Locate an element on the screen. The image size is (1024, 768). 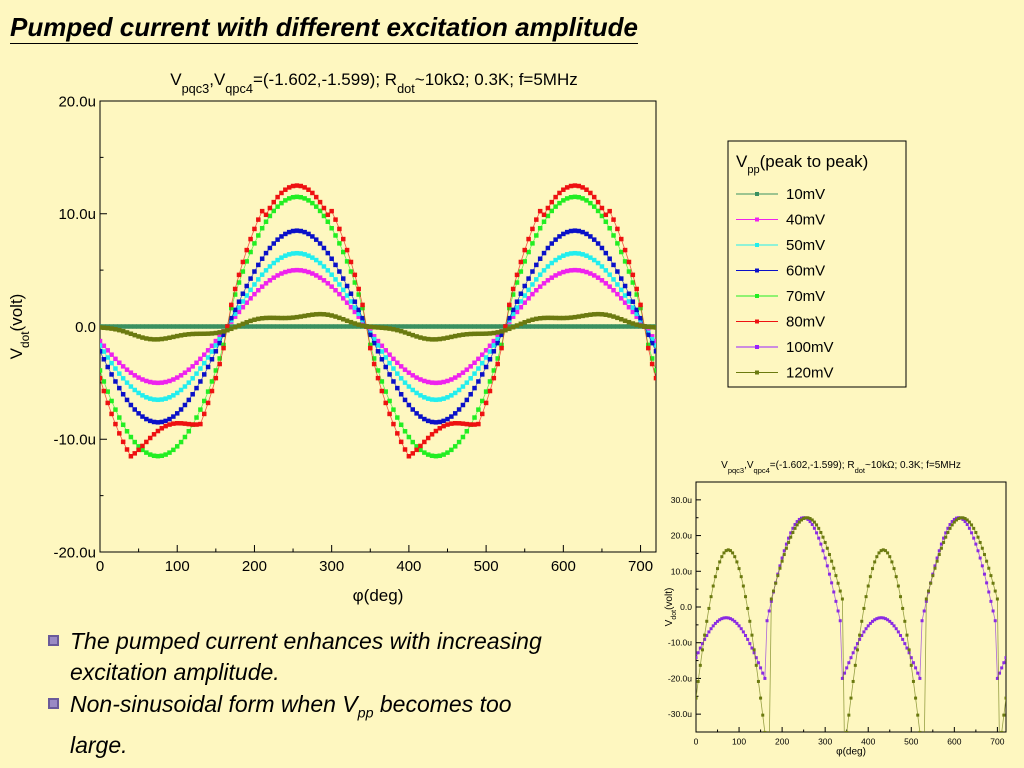
legend-title: Vpp(peak to peak) is located at coordinates (802, 164).